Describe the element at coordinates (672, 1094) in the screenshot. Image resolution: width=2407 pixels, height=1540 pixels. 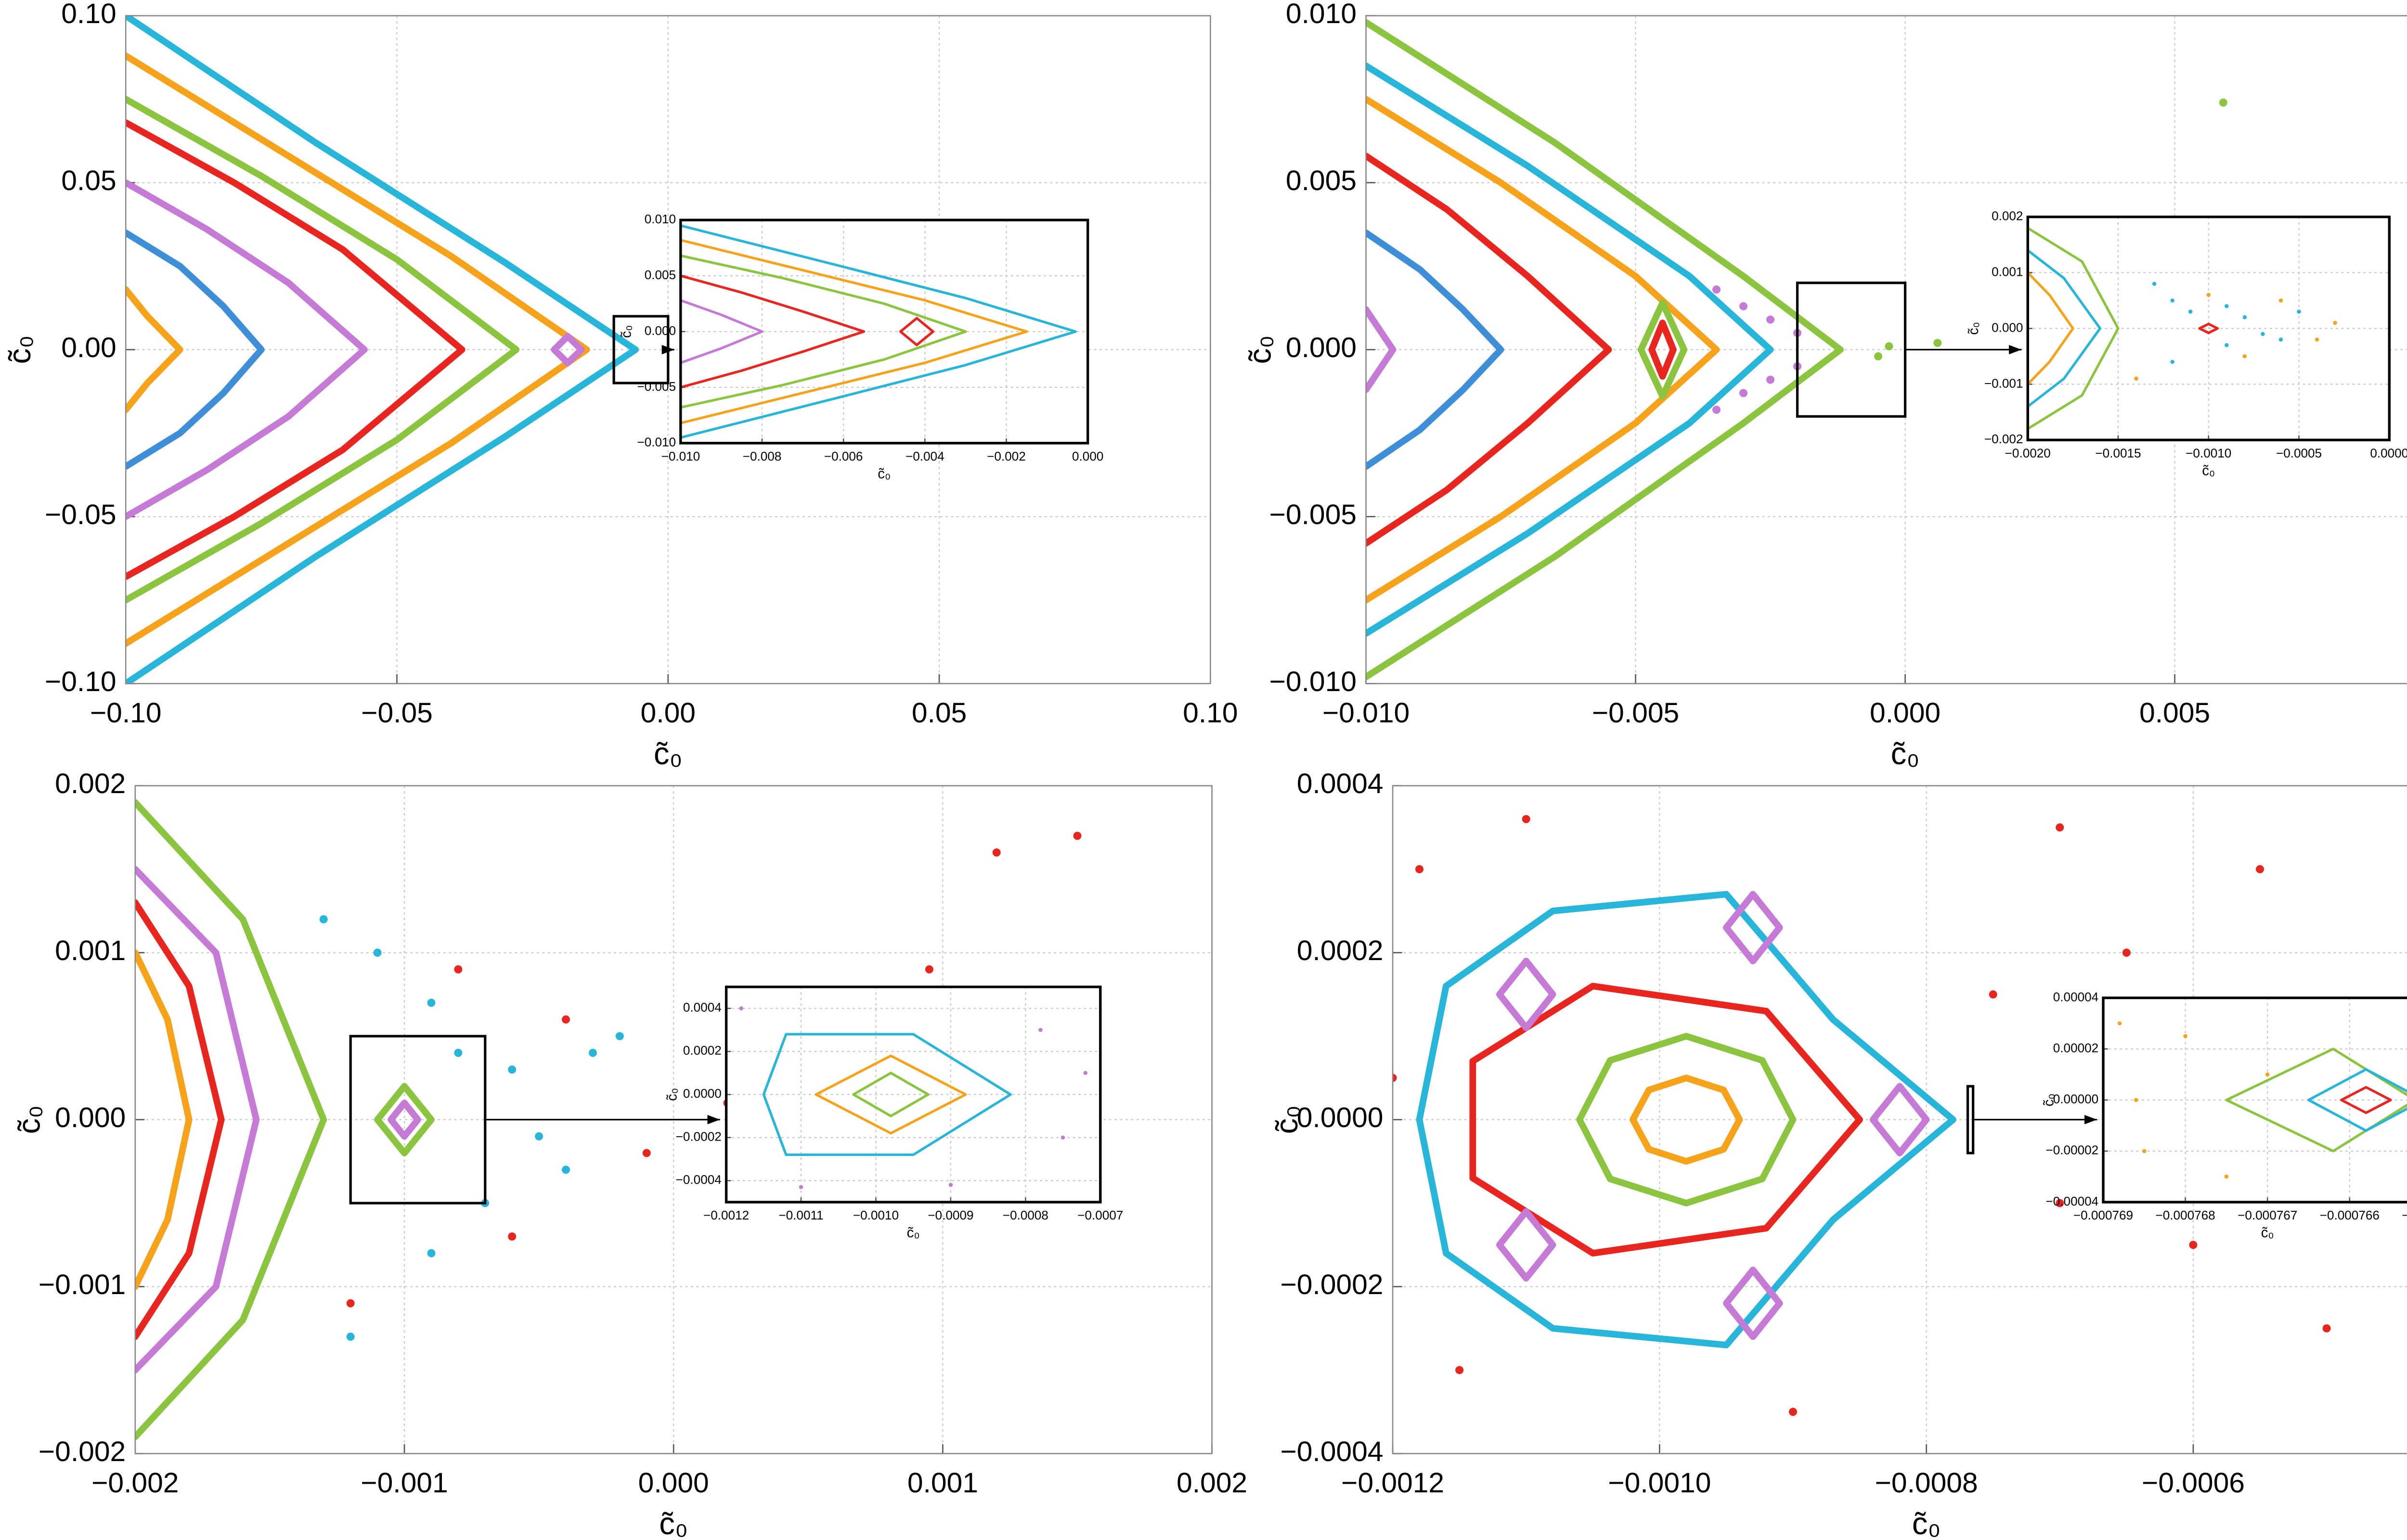
I see `y-axis-label: c̃₀` at that location.